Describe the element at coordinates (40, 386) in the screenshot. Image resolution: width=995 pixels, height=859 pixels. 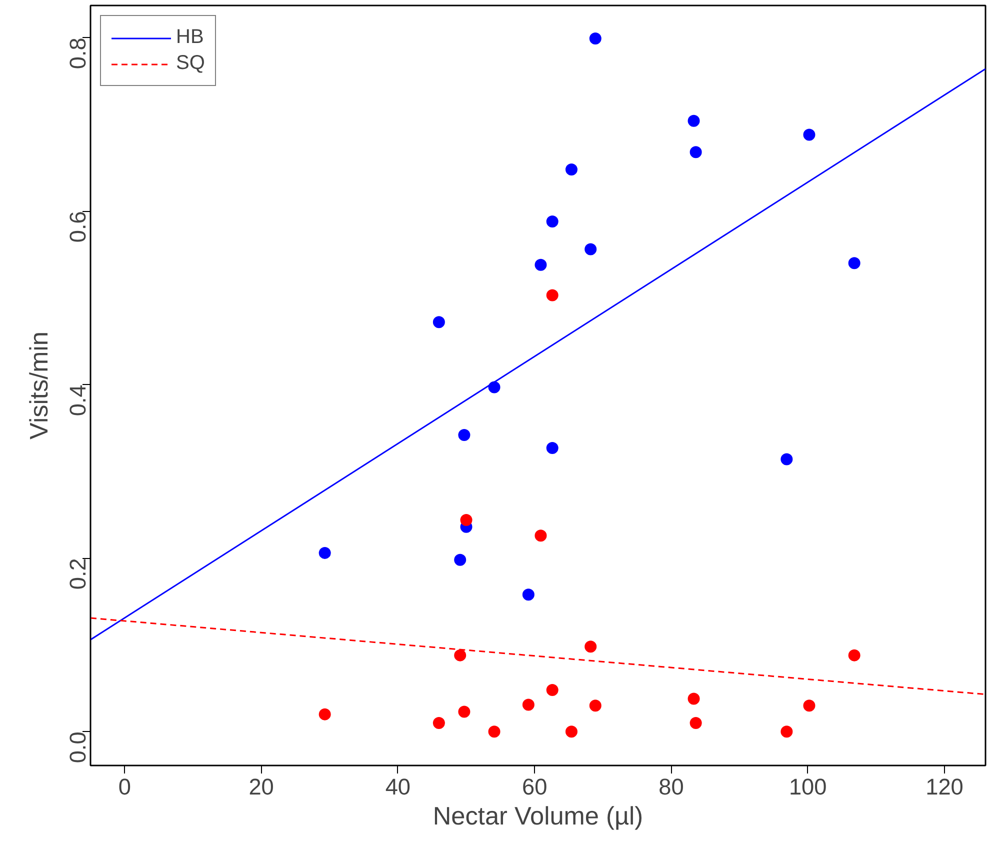
I see `y-axis-title: Visits/min` at that location.